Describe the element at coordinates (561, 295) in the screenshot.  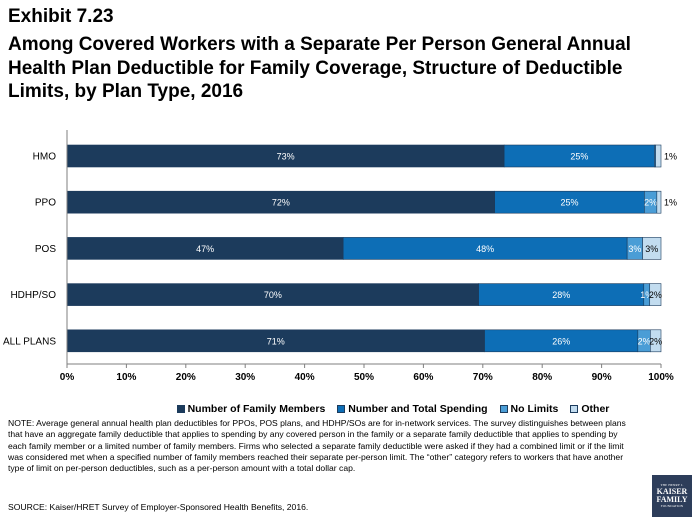
I see `data-label: 28%` at that location.